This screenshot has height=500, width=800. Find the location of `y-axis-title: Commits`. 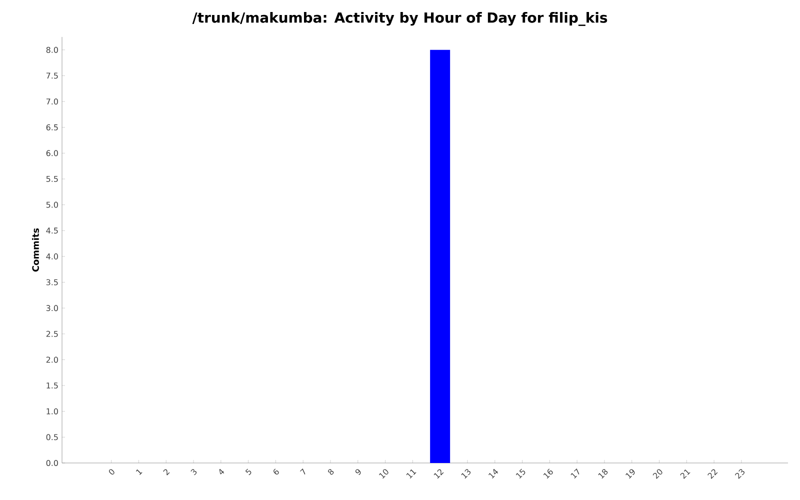

y-axis-title: Commits is located at coordinates (35, 250).